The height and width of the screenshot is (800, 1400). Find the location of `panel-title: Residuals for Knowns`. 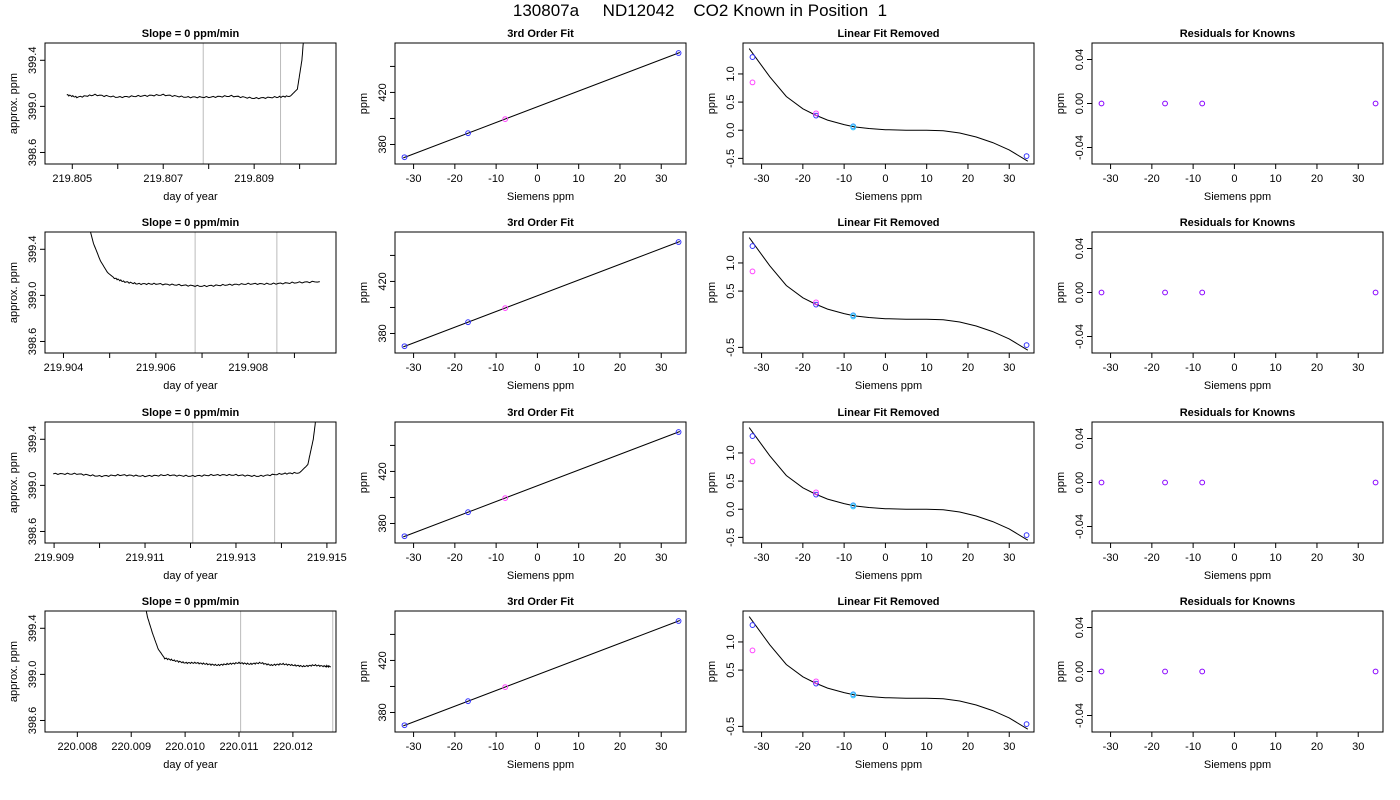

panel-title: Residuals for Knowns is located at coordinates (1238, 34).